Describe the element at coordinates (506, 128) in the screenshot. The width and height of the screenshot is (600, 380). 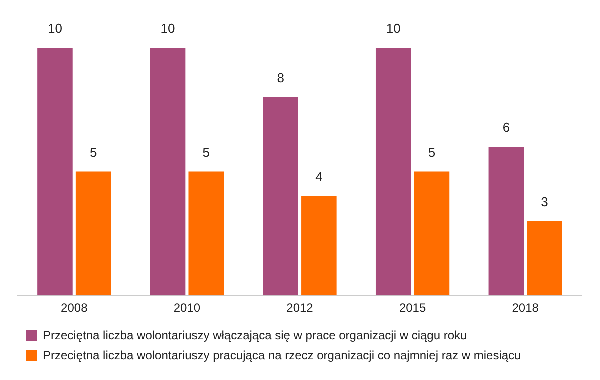
I see `data-label: 6` at that location.